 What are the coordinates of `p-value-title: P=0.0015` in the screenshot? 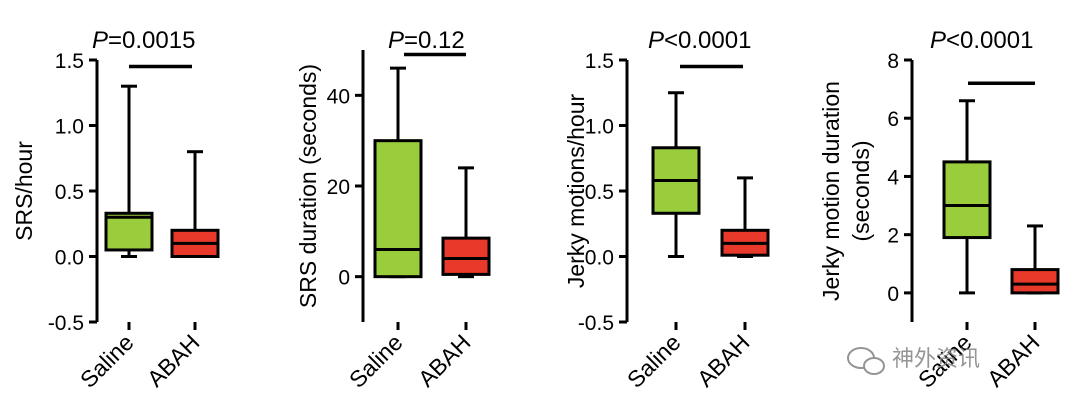 It's located at (143, 40).